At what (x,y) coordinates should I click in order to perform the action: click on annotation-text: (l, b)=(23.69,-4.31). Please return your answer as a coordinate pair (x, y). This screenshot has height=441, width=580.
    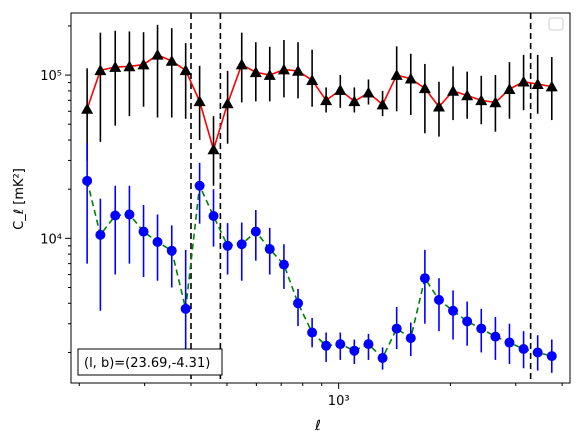
    Looking at the image, I should click on (147, 363).